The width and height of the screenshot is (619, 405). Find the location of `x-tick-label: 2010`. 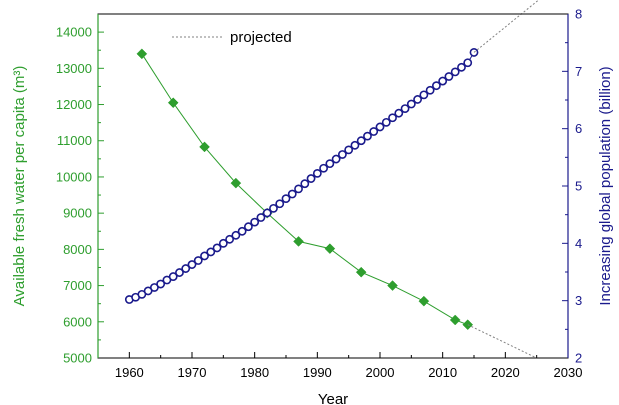

x-tick-label: 2010 is located at coordinates (442, 372).